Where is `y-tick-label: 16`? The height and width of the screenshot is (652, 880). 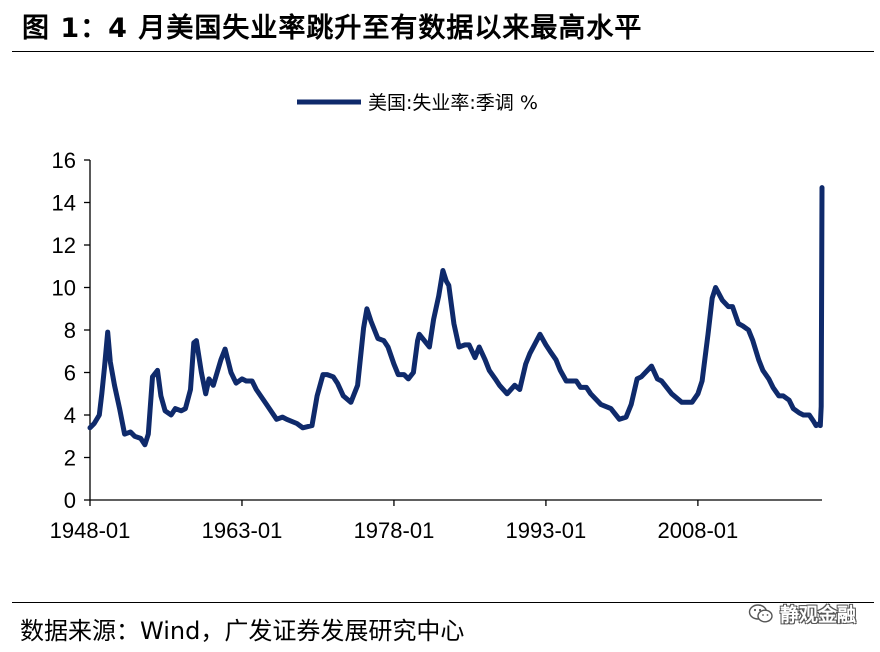 y-tick-label: 16 is located at coordinates (64, 160).